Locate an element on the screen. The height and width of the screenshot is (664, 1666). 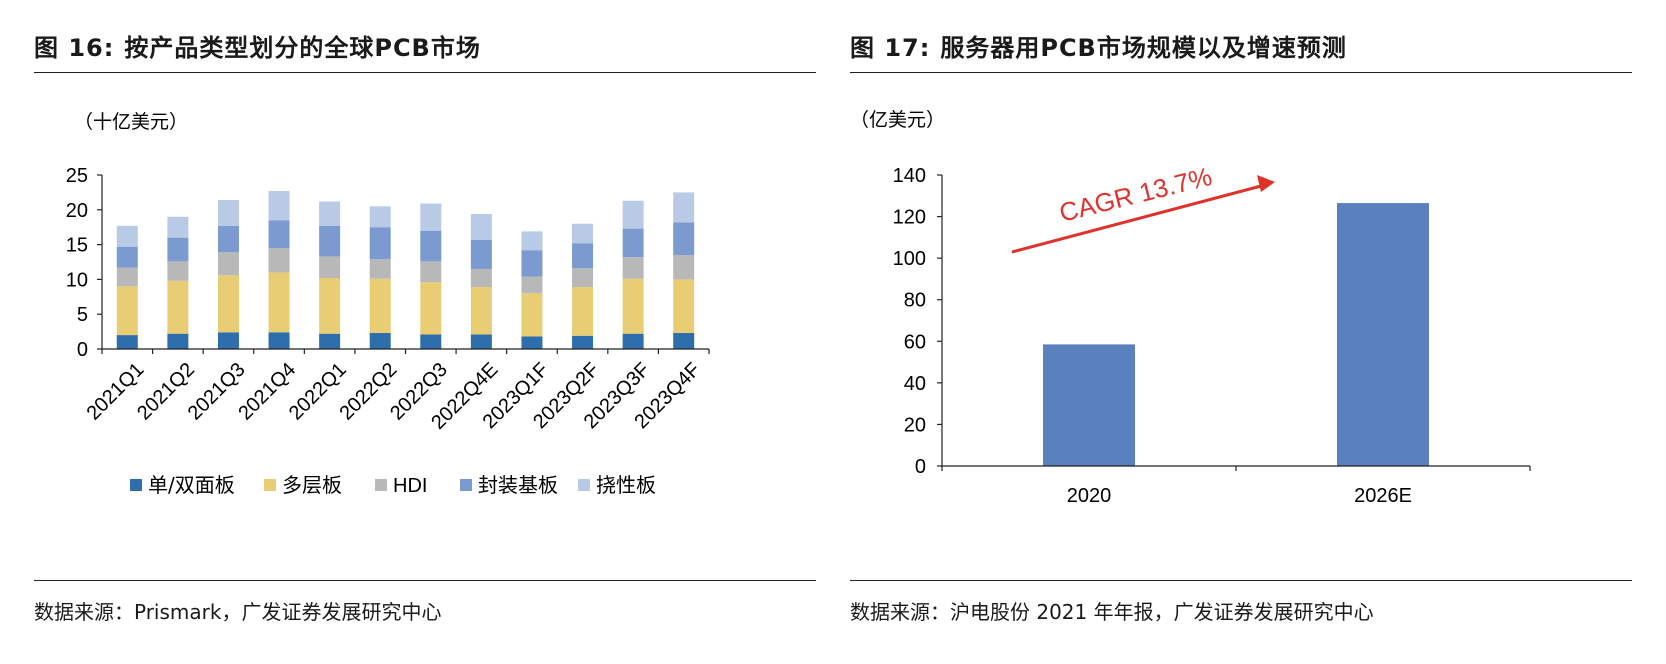
y-tick-label: 140 is located at coordinates (909, 176).